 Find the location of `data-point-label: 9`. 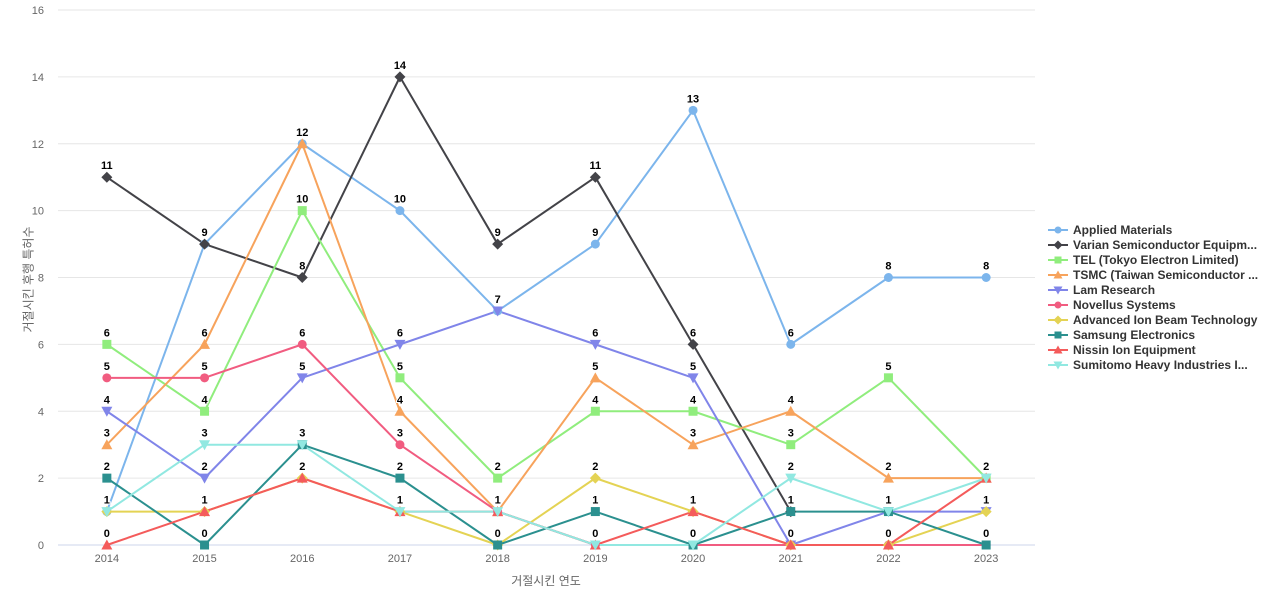

data-point-label: 9 is located at coordinates (498, 233).